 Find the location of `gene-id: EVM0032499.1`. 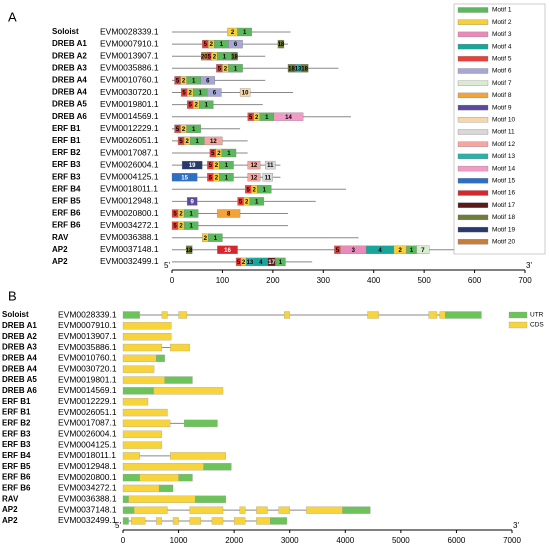

gene-id: EVM0032499.1 is located at coordinates (87, 520).